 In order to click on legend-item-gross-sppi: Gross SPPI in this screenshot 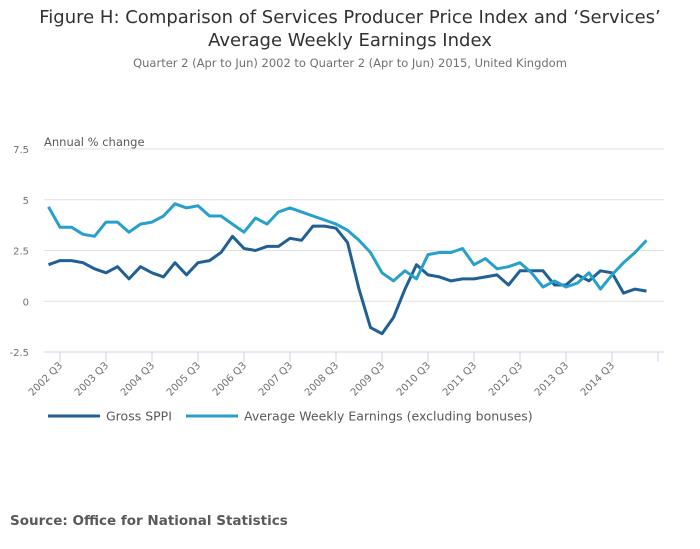, I will do `click(110, 416)`.